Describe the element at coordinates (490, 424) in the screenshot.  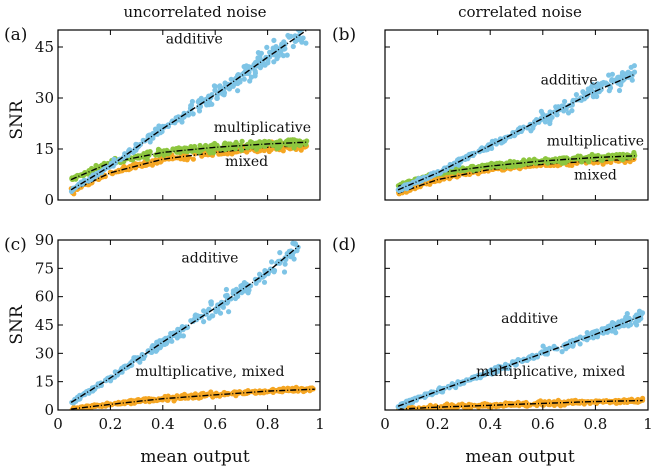
I see `x-tick-label: 0.4` at that location.